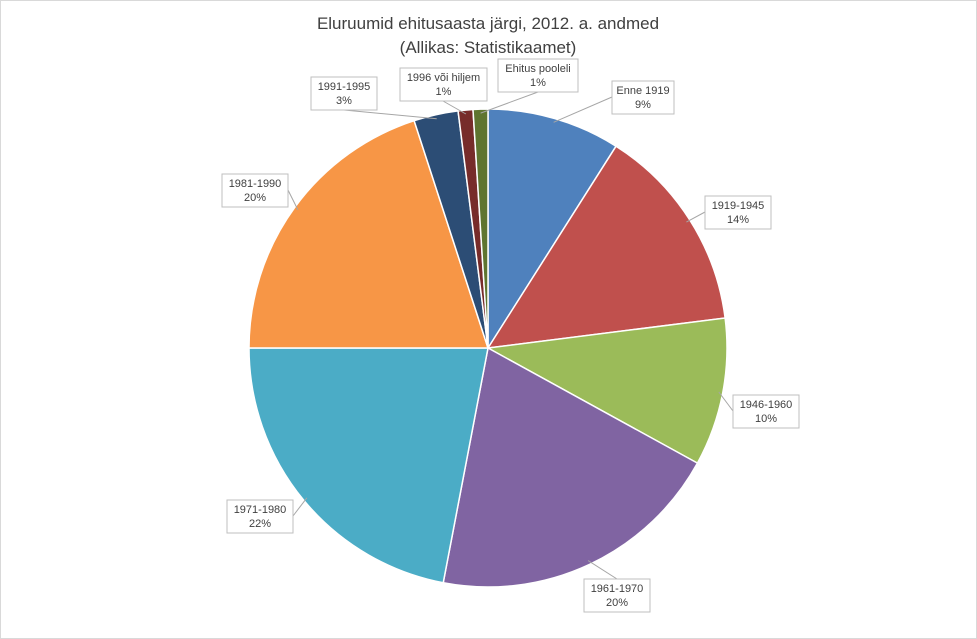 The image size is (977, 639). I want to click on data-label: Enne 1919 9%, so click(643, 97).